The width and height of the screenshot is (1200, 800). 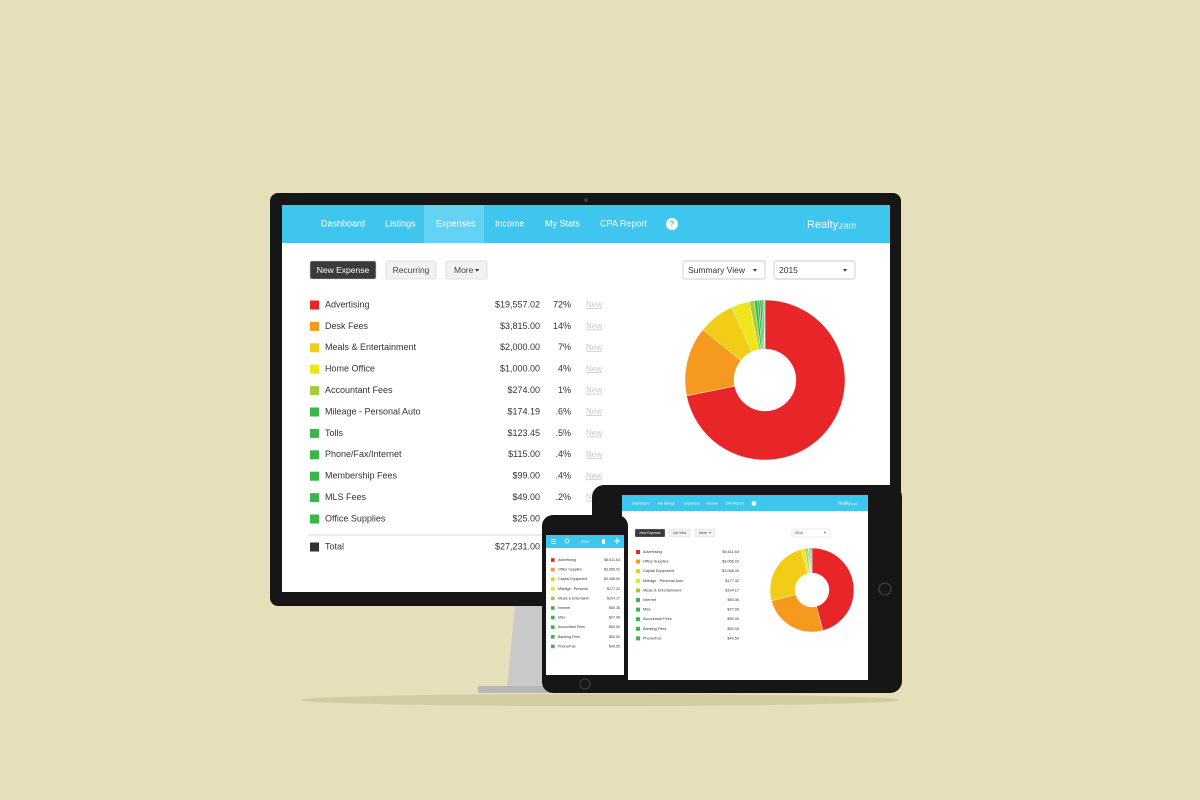 What do you see at coordinates (526, 476) in the screenshot?
I see `expense-amount: $99.00` at bounding box center [526, 476].